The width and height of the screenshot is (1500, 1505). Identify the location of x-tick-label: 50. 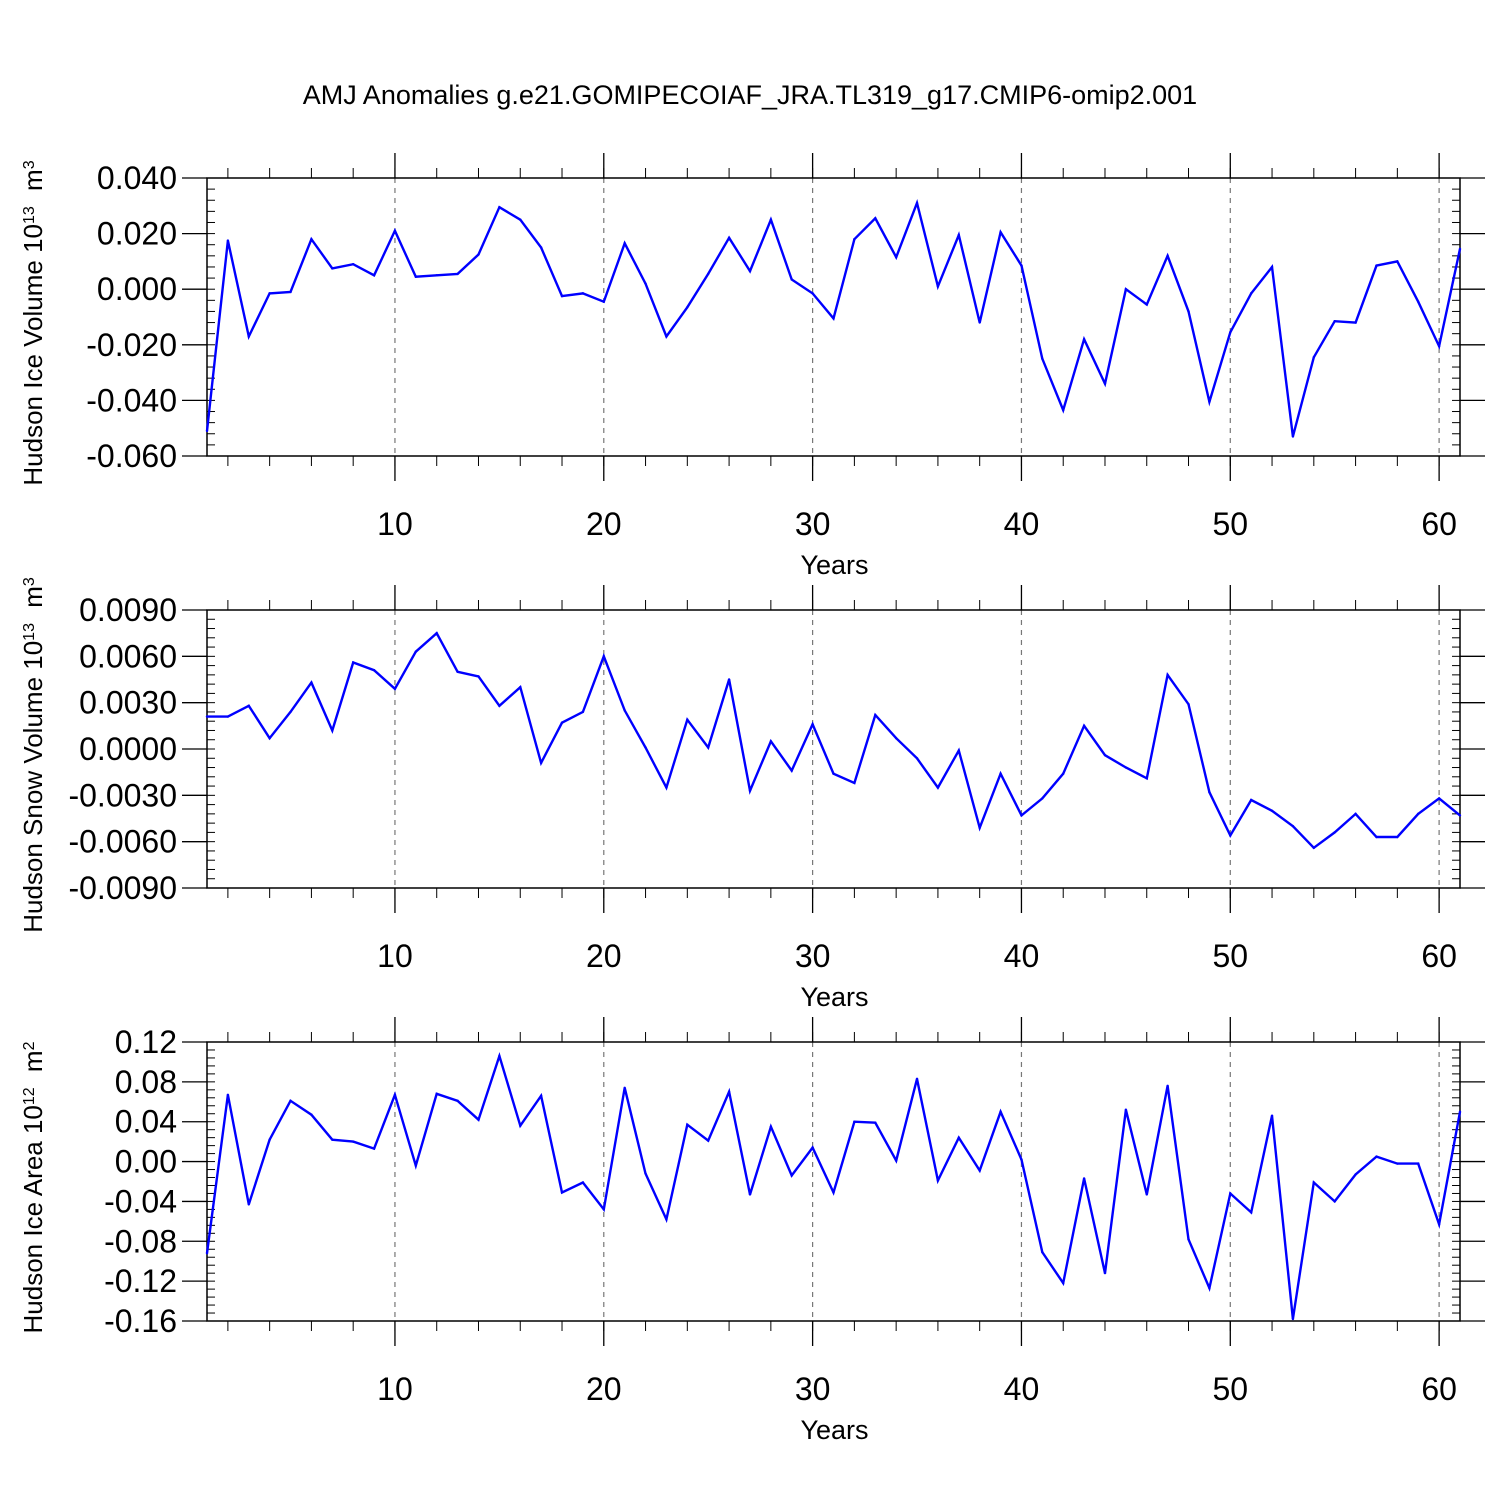
(1230, 524).